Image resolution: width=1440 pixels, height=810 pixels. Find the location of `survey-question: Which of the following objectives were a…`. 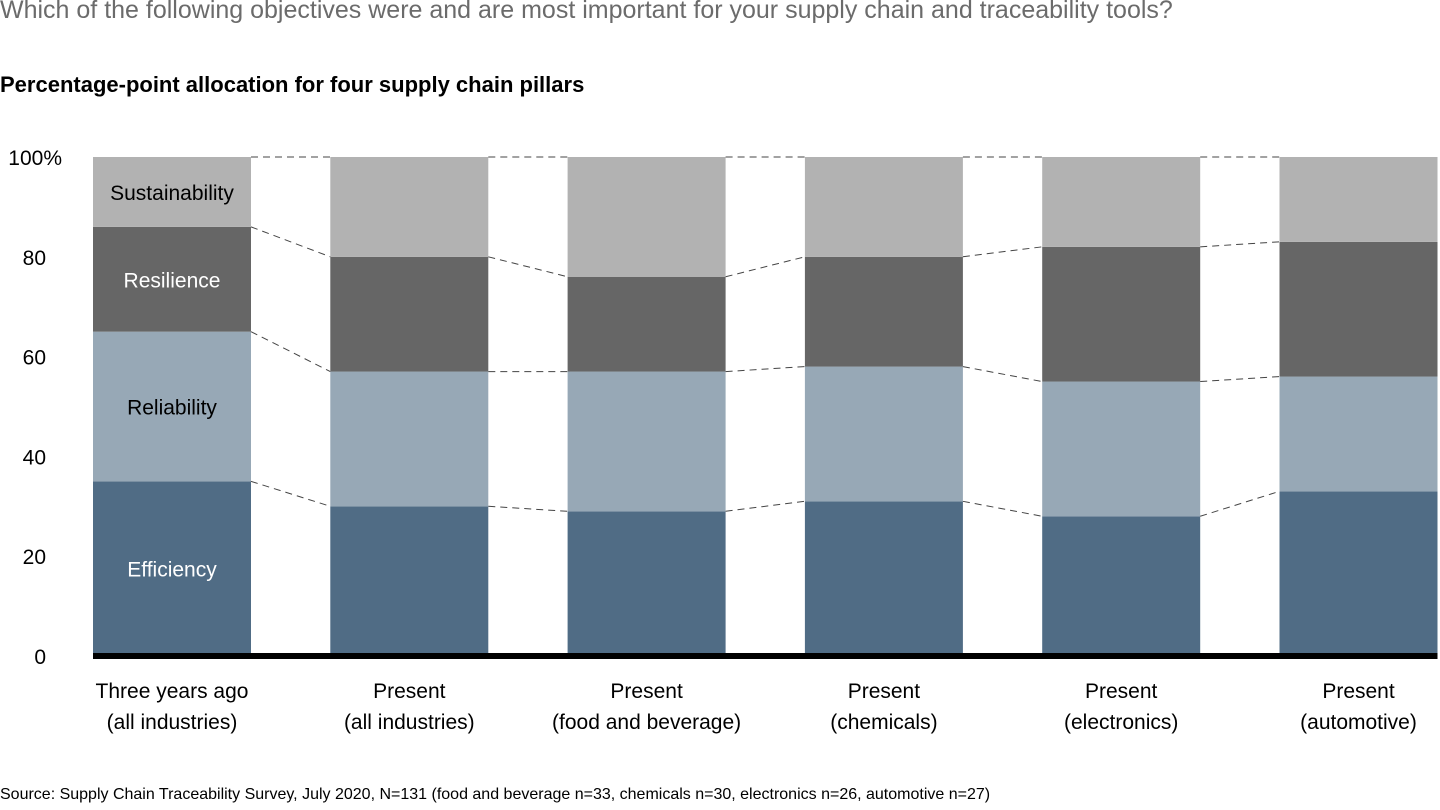

survey-question: Which of the following objectives were a… is located at coordinates (586, 12).